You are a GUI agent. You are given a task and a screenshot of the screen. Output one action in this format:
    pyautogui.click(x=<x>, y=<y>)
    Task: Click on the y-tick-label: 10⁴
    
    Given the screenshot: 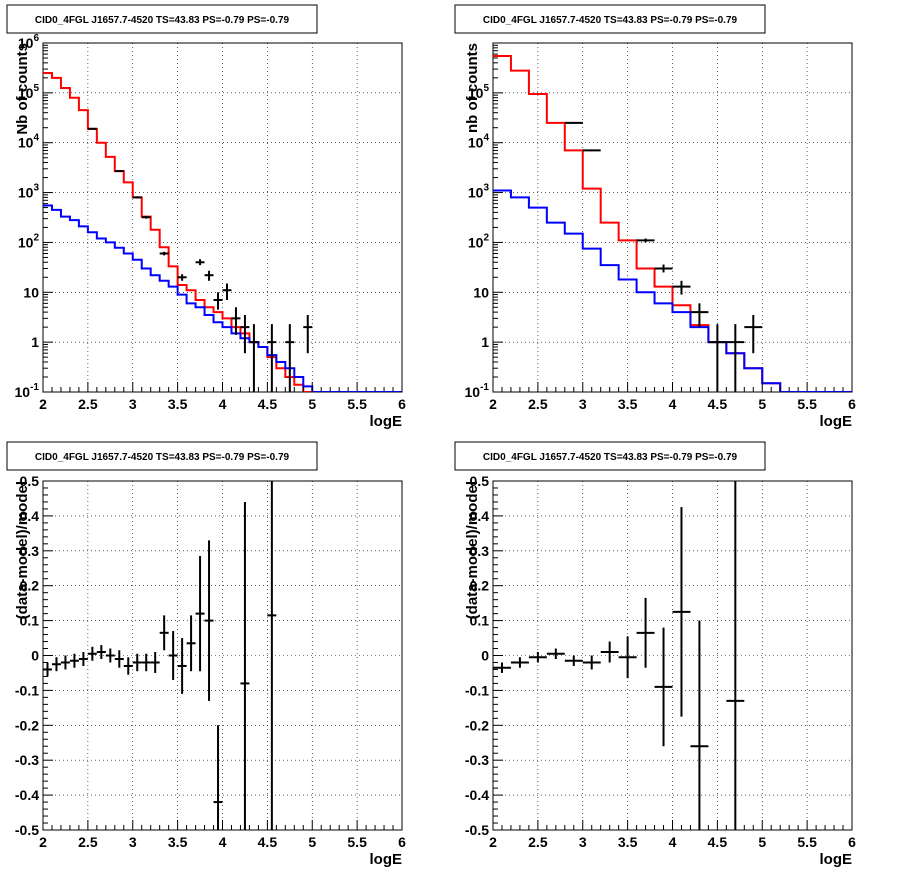 What is the action you would take?
    pyautogui.click(x=29, y=142)
    